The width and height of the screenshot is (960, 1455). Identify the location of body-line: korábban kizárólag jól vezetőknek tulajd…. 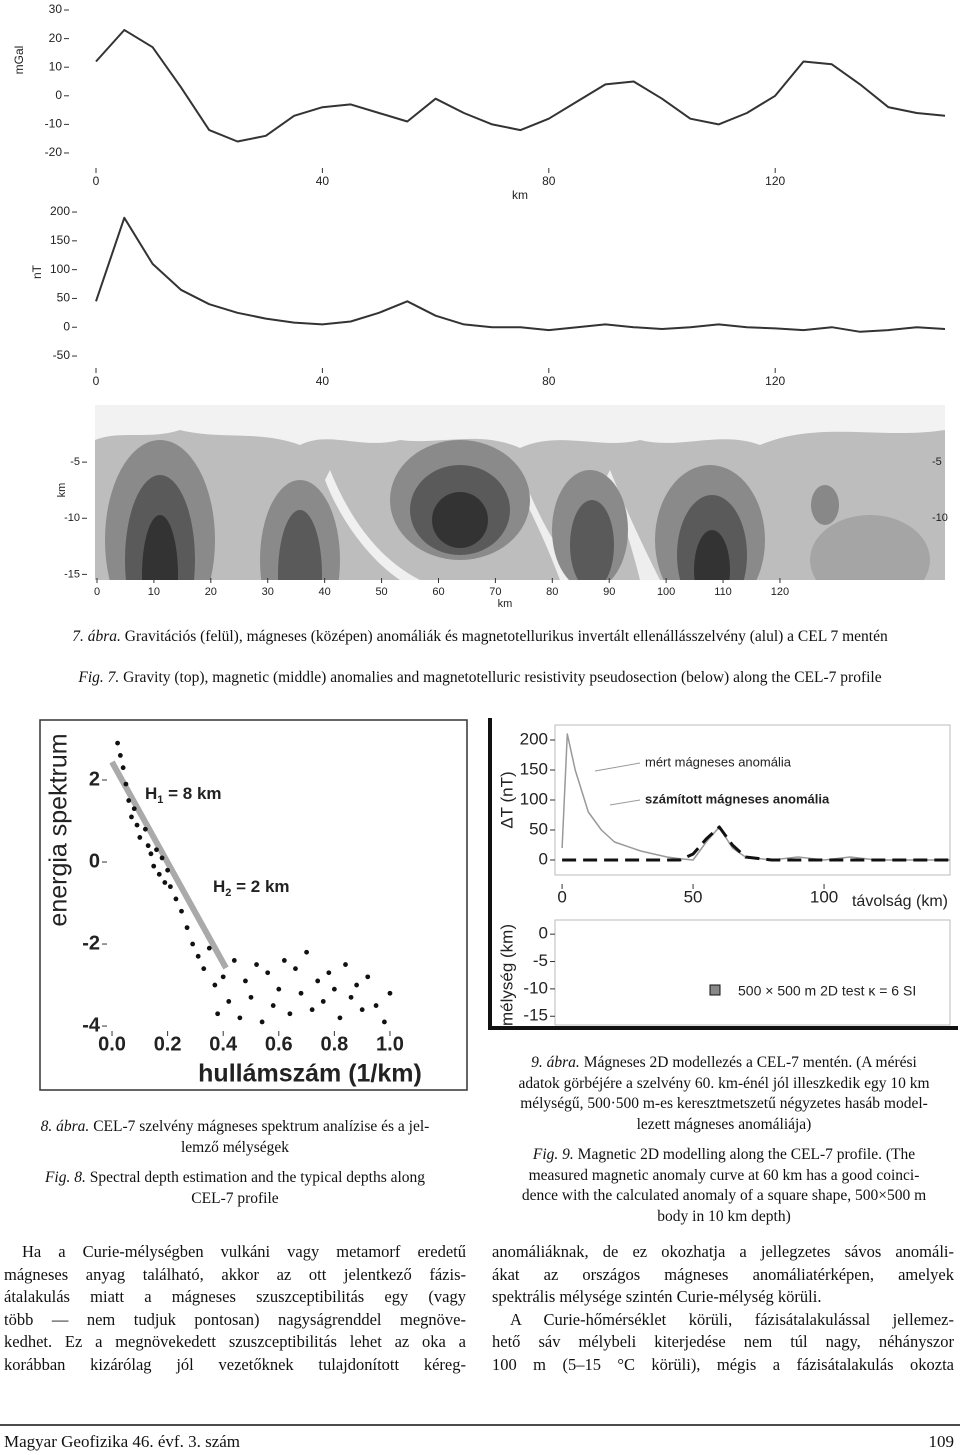
(235, 1364).